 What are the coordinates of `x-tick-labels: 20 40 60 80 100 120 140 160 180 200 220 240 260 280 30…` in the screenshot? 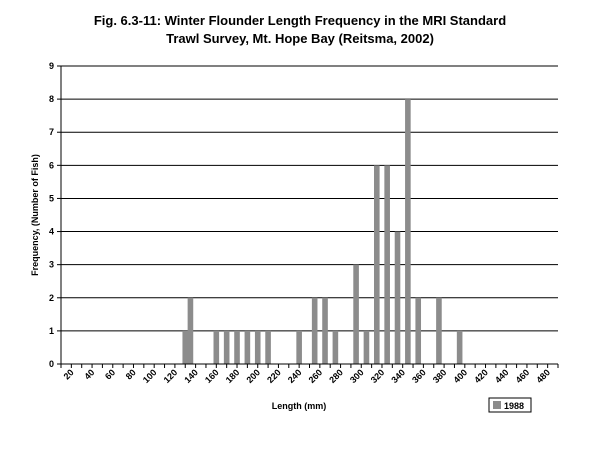 It's located at (307, 376).